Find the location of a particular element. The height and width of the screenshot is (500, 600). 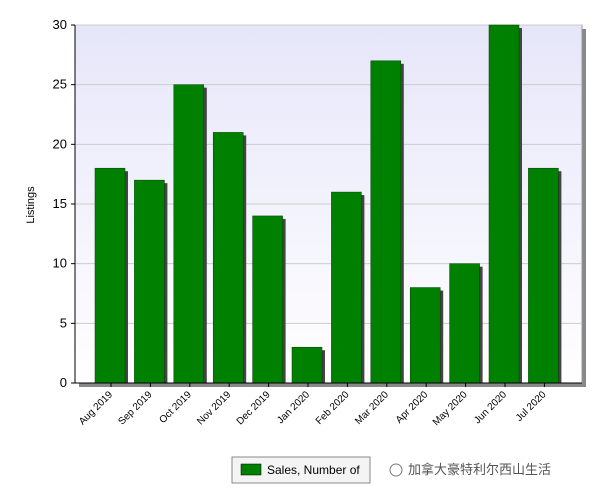

x-tick-label: Aug 2019 is located at coordinates (96, 408).